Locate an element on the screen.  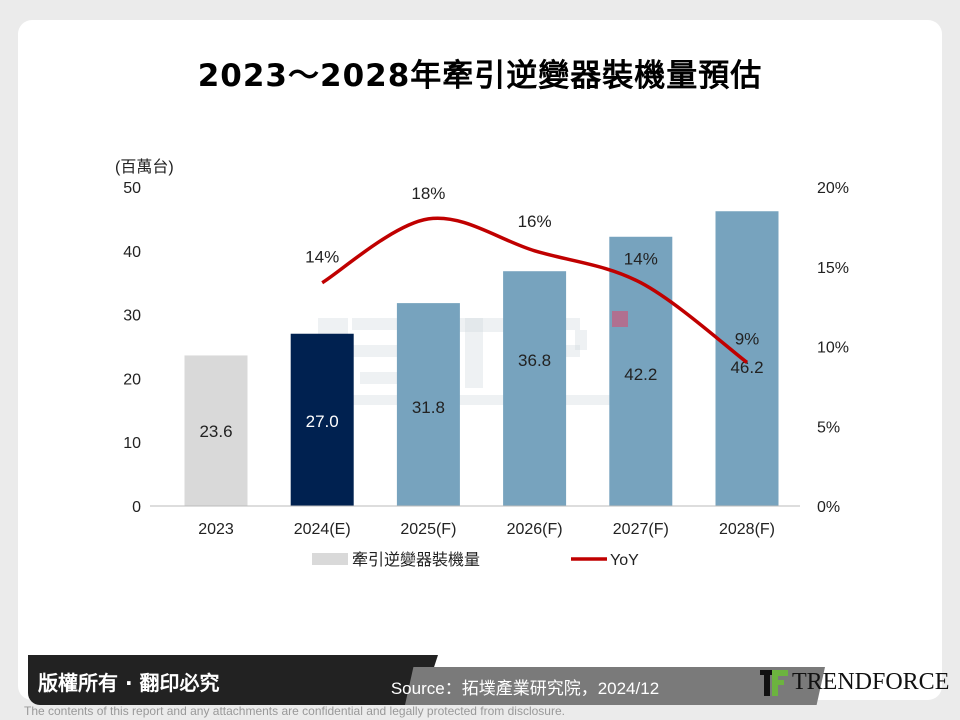
bar-value-label: 27.0 is located at coordinates (322, 421).